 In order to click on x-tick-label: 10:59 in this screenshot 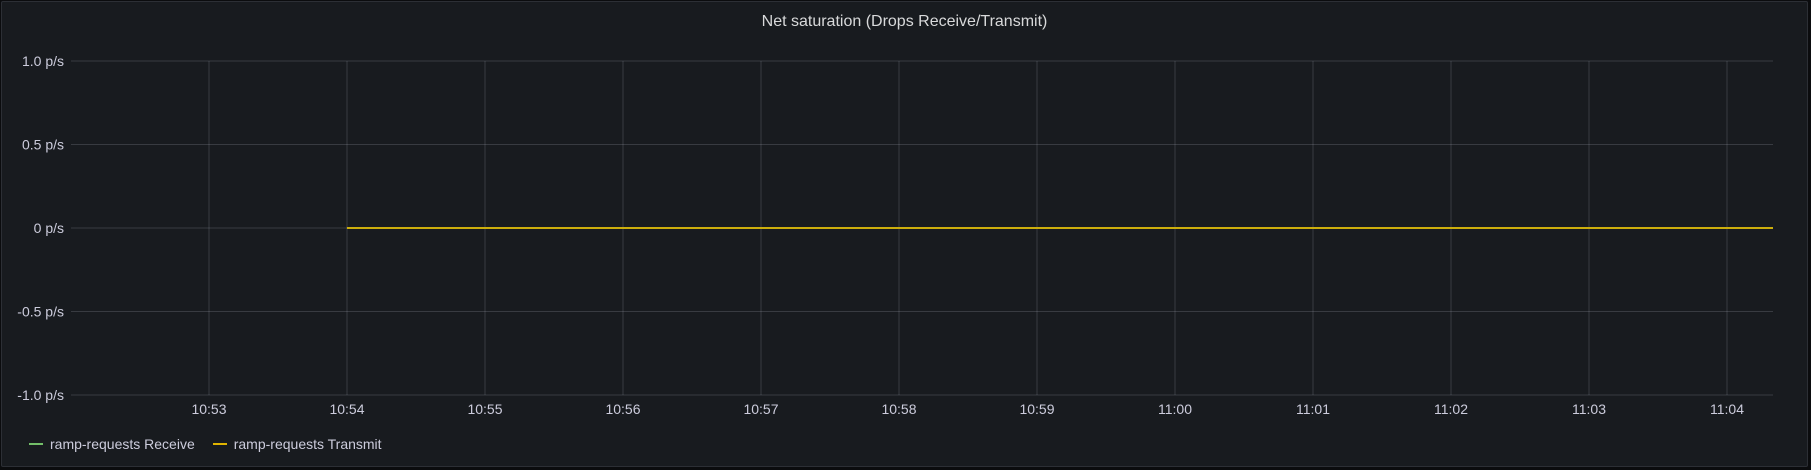, I will do `click(1036, 409)`.